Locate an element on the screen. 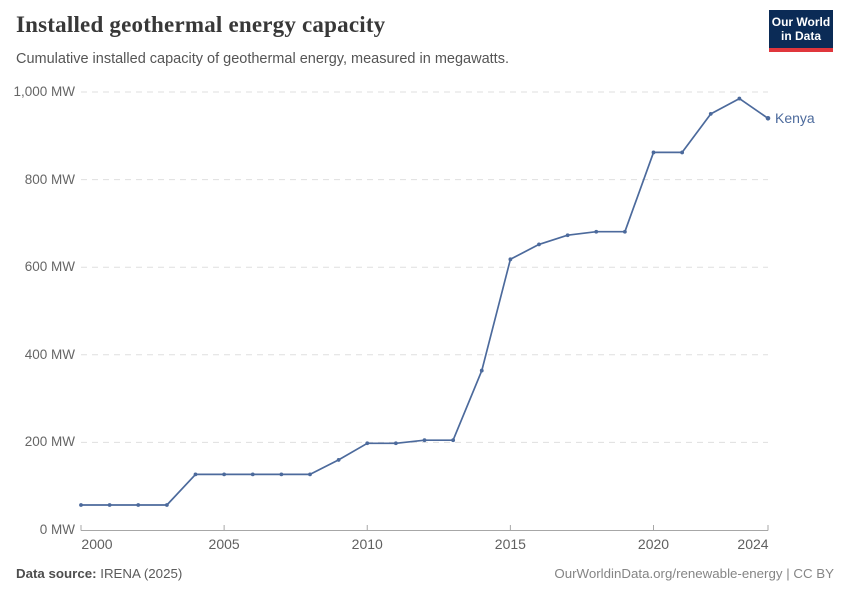  owid-logo-line1: Our World is located at coordinates (801, 22).